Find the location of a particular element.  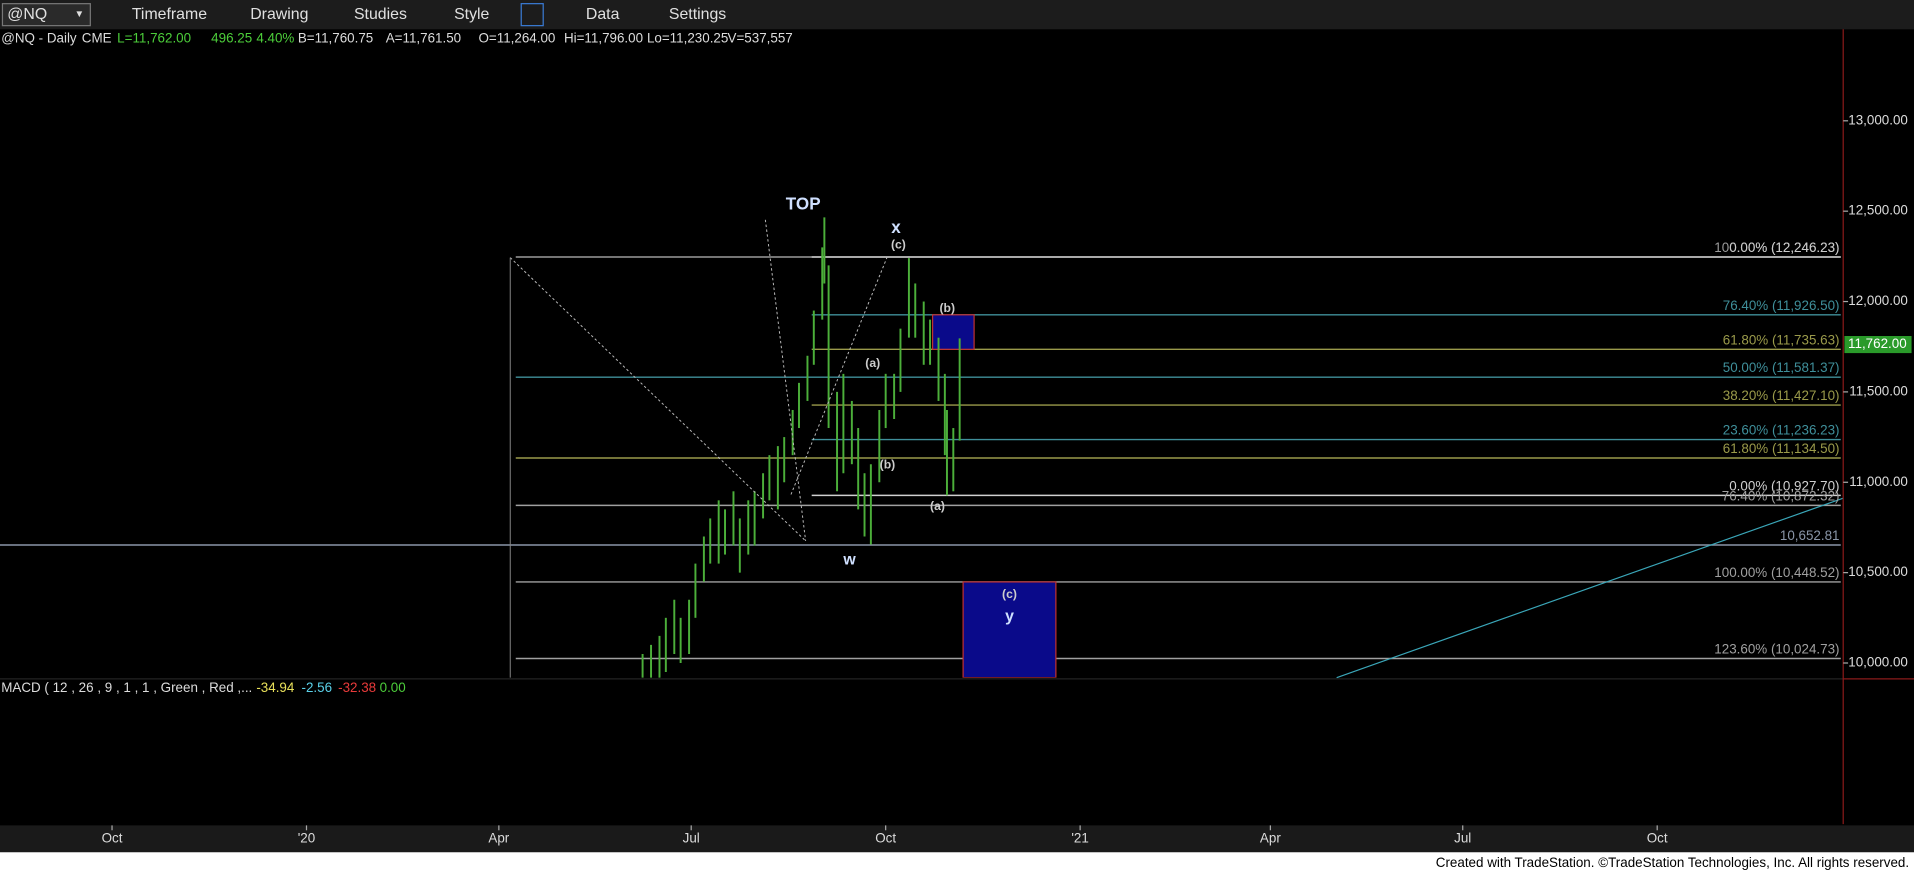

last-price-label: 11,762.00 is located at coordinates (1877, 343).